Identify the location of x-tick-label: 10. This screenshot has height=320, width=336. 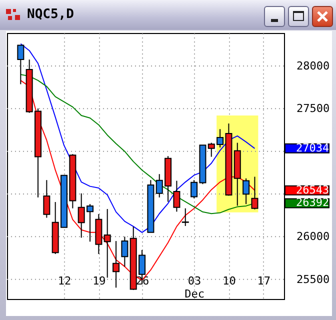
(229, 281).